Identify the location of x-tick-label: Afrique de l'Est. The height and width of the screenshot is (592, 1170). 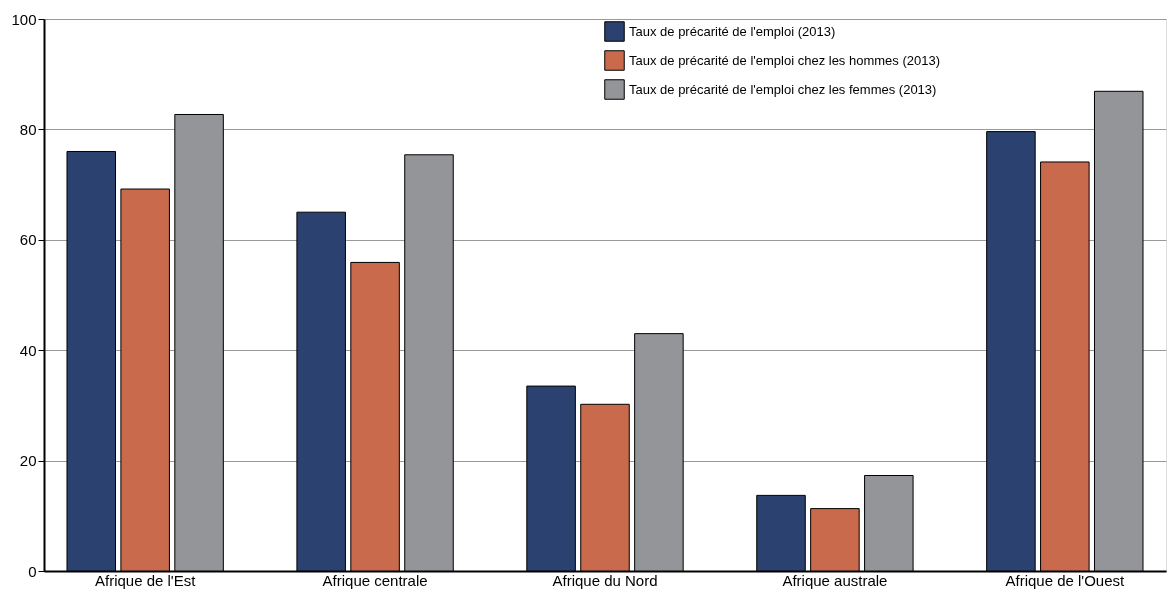
(145, 580).